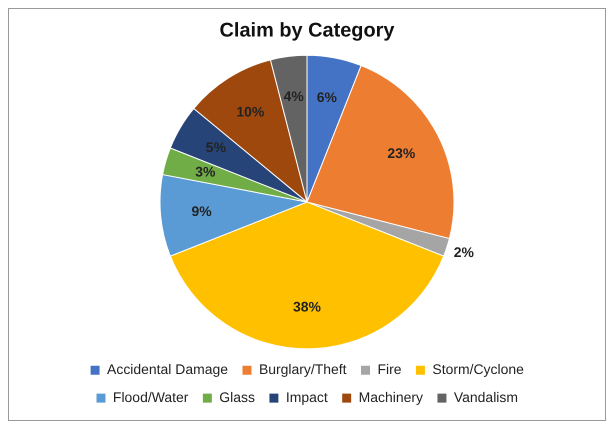 This screenshot has width=614, height=429. What do you see at coordinates (307, 396) in the screenshot?
I see `legend-label: Impact` at bounding box center [307, 396].